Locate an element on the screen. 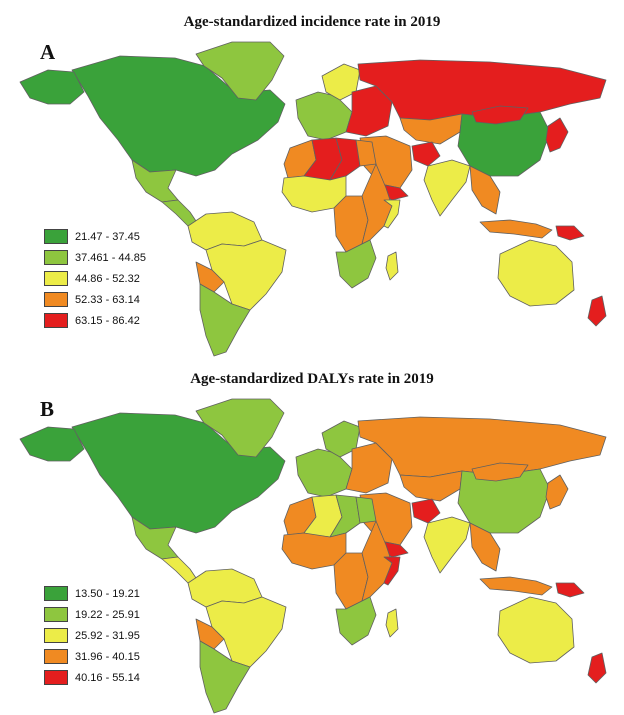 The image size is (624, 715). legend-item: 25.92 - 31.95 is located at coordinates (92, 635).